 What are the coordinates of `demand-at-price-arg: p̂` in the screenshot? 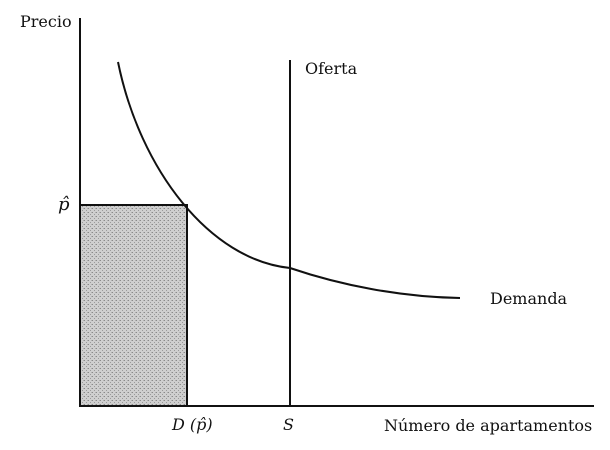 It's located at (201, 424).